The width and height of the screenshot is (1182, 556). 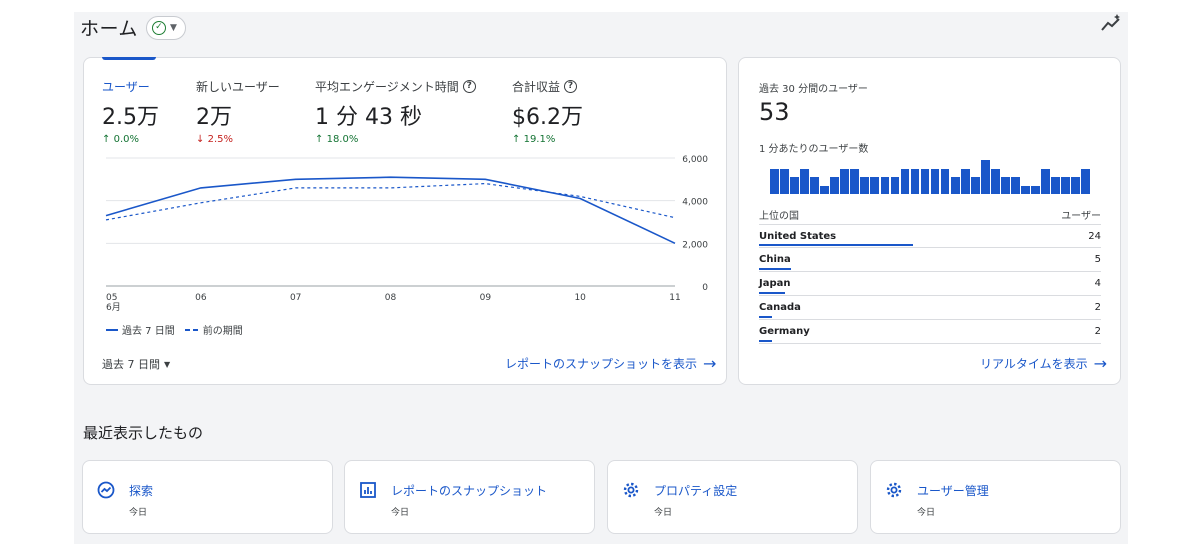 What do you see at coordinates (780, 307) in the screenshot?
I see `country-name: Canada` at bounding box center [780, 307].